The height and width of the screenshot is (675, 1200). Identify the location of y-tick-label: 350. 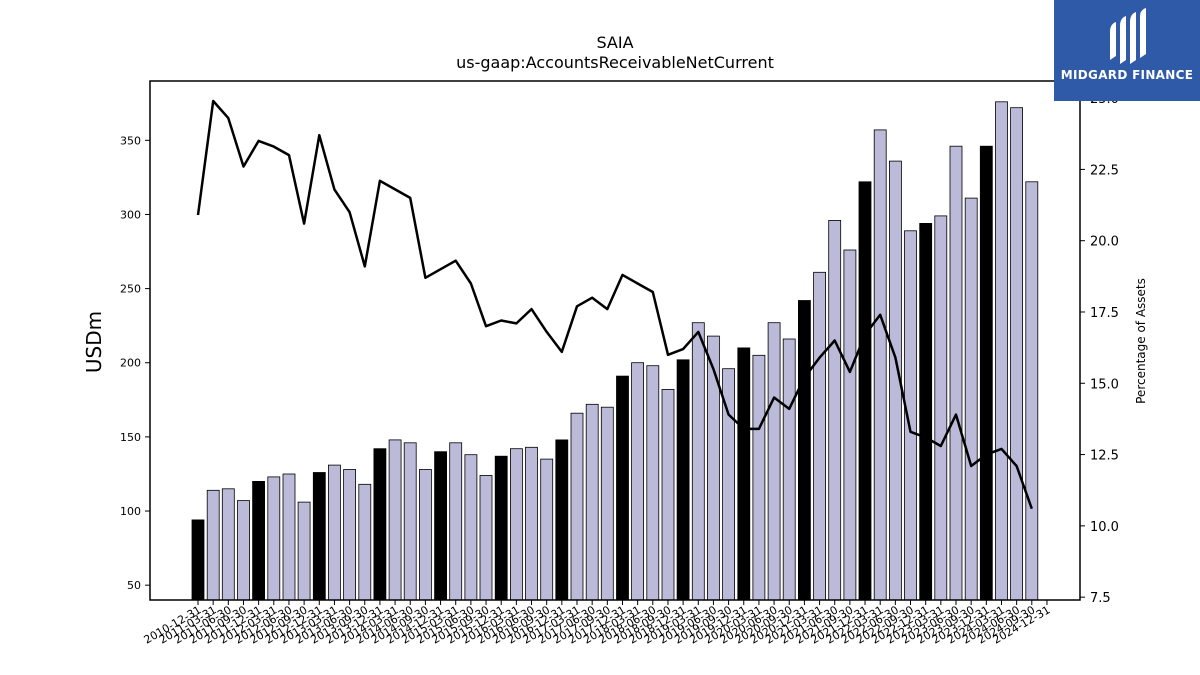
(130, 140).